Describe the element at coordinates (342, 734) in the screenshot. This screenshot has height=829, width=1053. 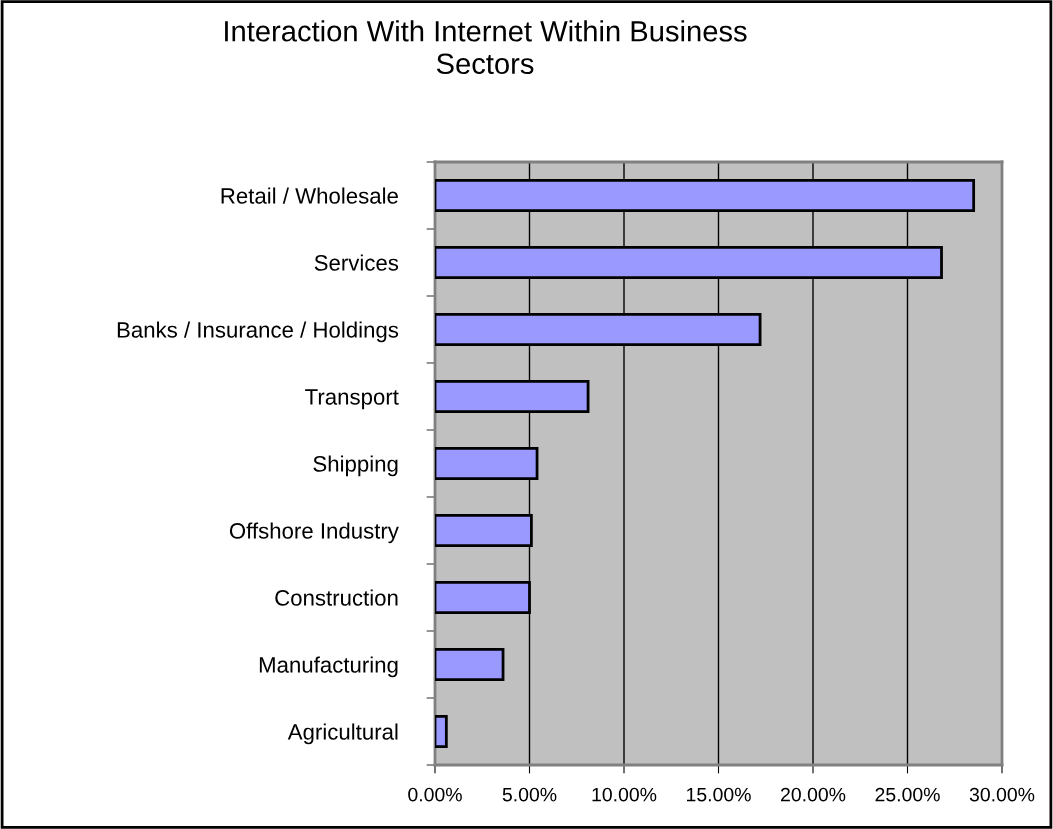
I see `y-tick-label: Agricultural` at that location.